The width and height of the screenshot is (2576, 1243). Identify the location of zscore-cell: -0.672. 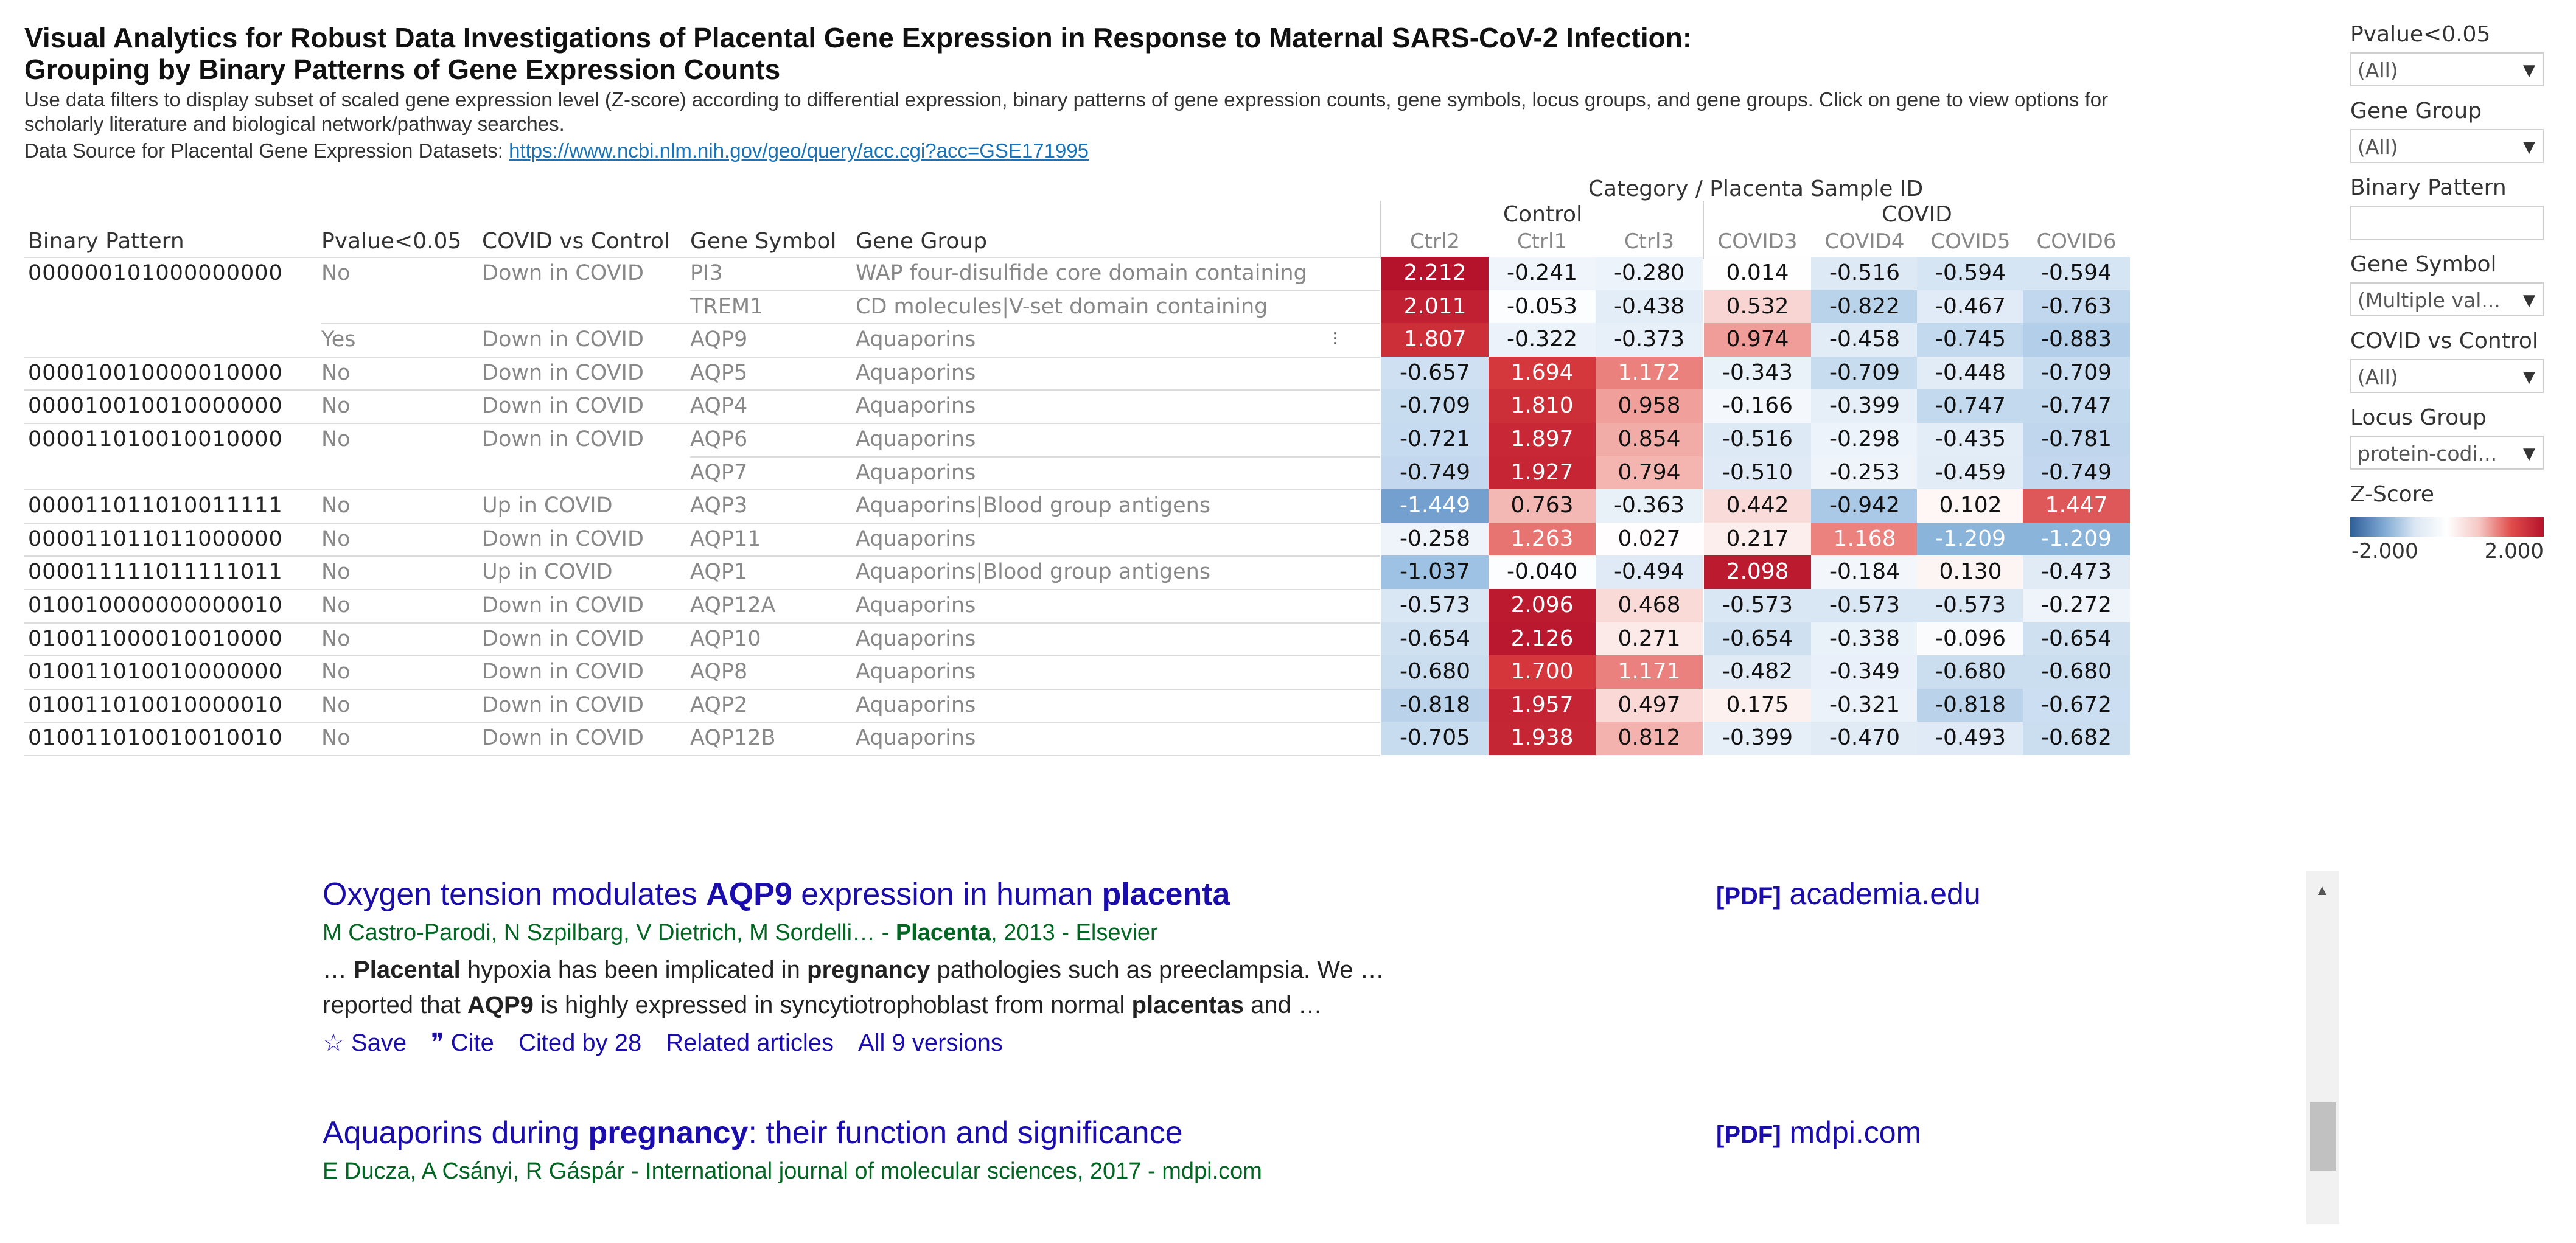
(2076, 705).